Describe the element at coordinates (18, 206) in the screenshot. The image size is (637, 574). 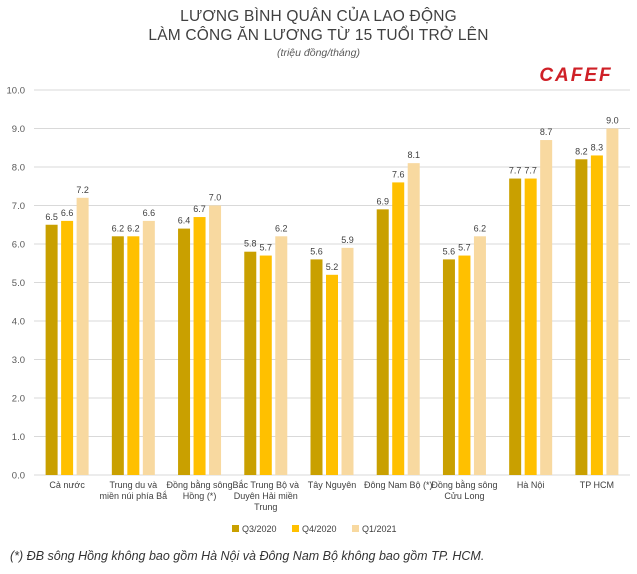
I see `y-tick-label: 7.0` at that location.